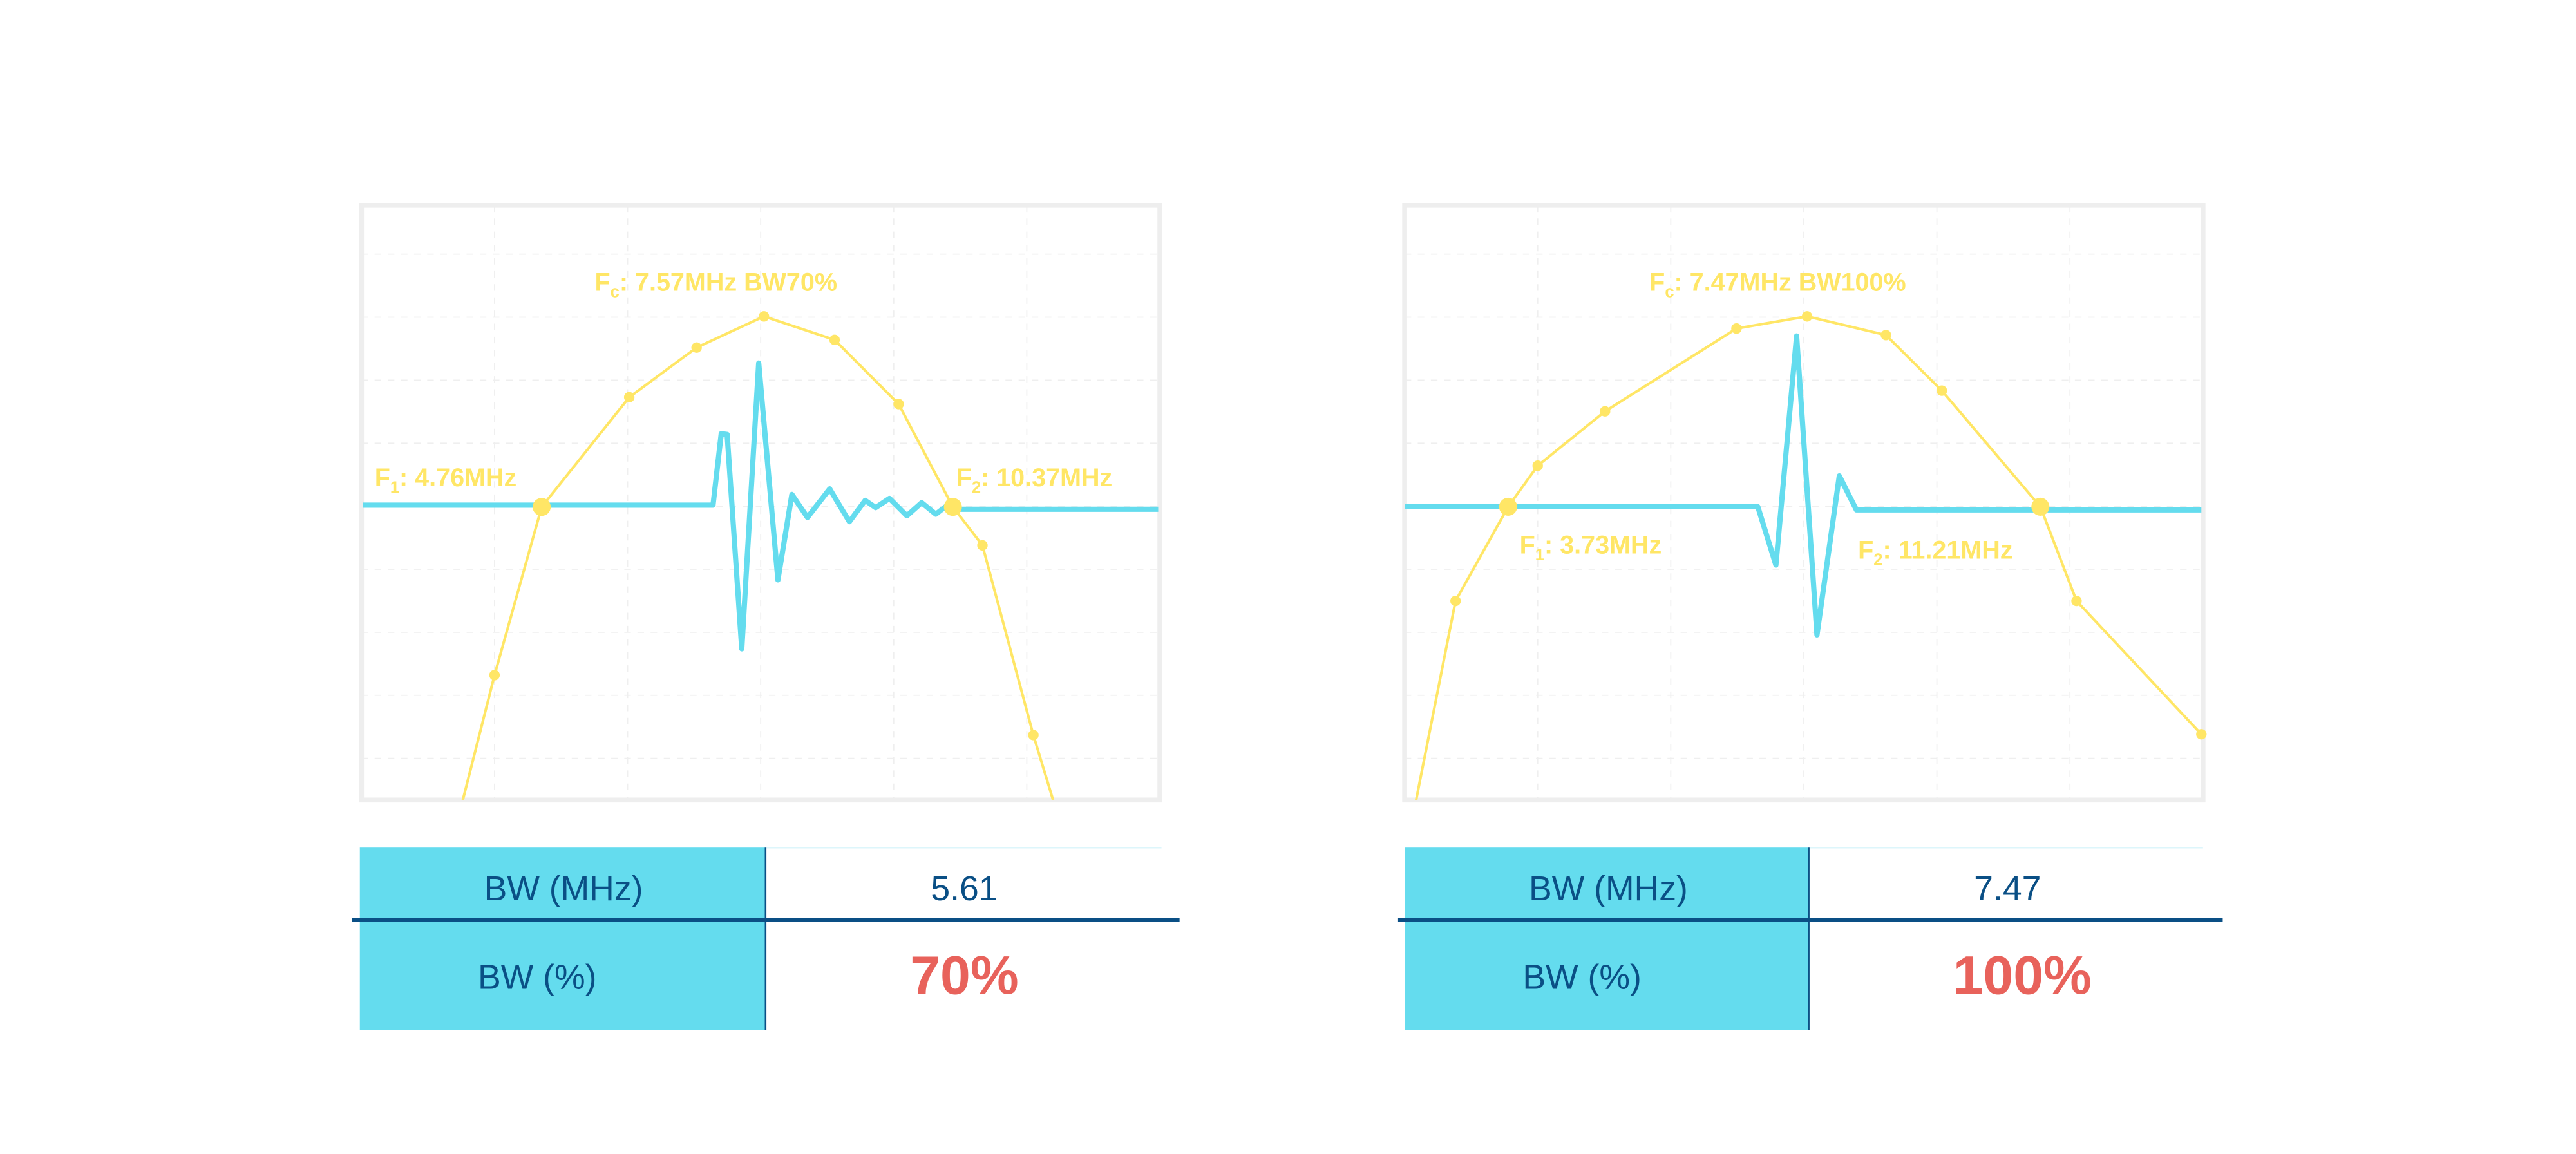 The height and width of the screenshot is (1154, 2576). Describe the element at coordinates (1034, 480) in the screenshot. I see `f2-label: F2: 10.37MHz` at that location.